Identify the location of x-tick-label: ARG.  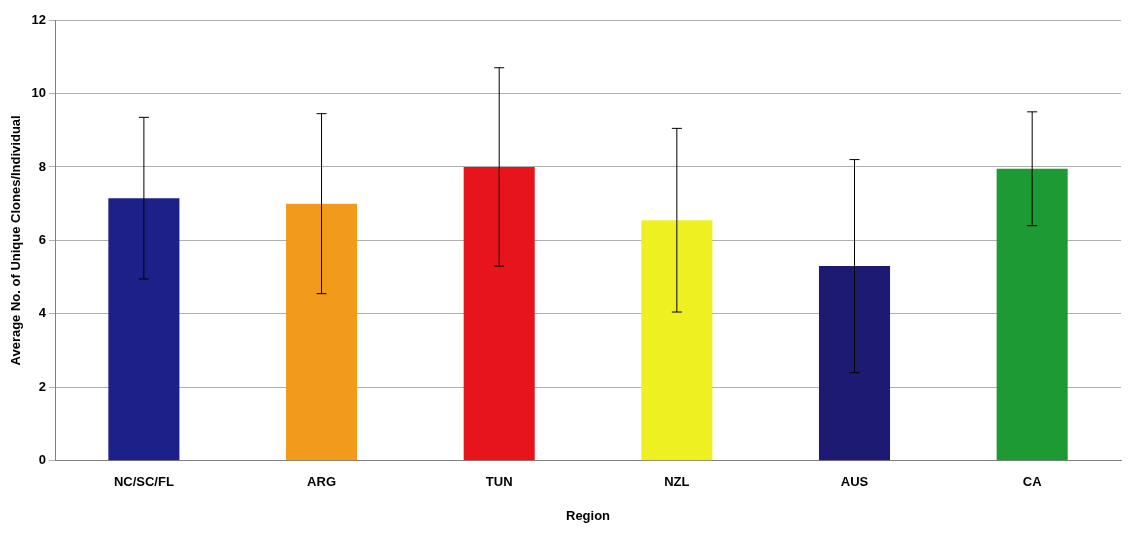
(321, 482).